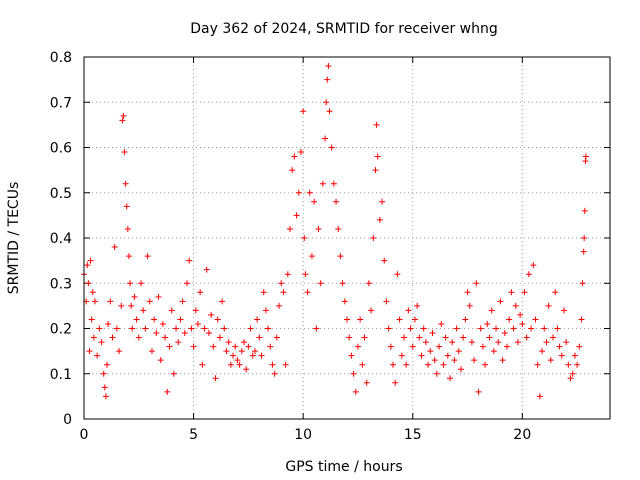  Describe the element at coordinates (61, 239) in the screenshot. I see `y-tick-label: 0.4` at that location.